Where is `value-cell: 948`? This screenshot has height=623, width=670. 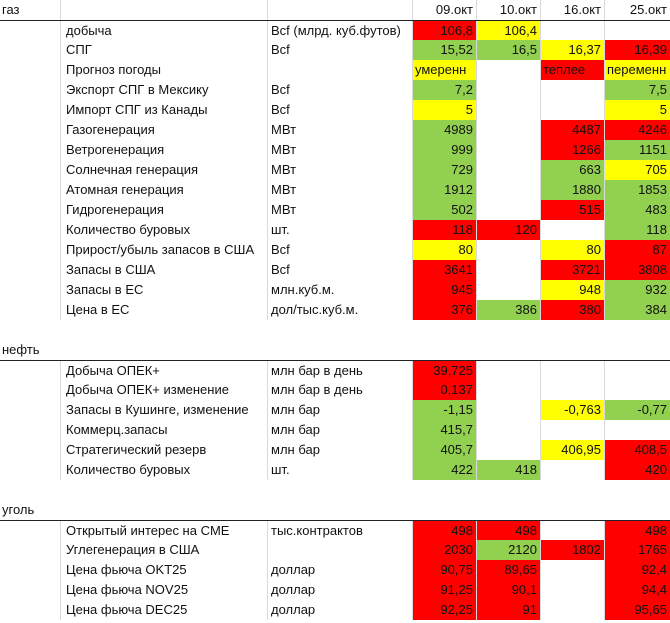 value-cell: 948 is located at coordinates (572, 290).